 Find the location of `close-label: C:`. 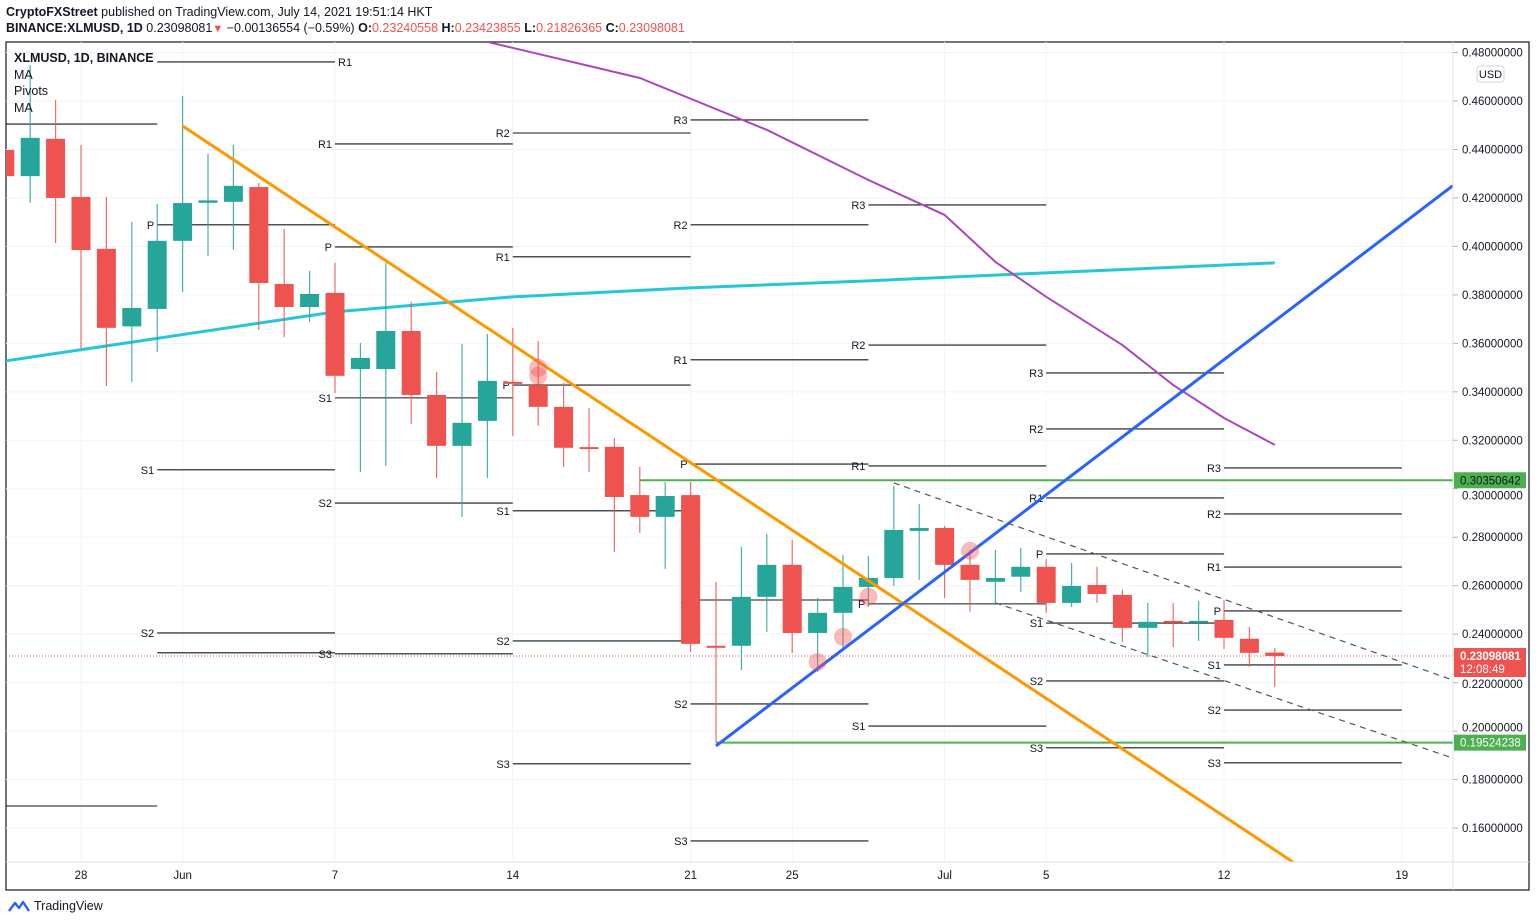

close-label: C: is located at coordinates (612, 28).